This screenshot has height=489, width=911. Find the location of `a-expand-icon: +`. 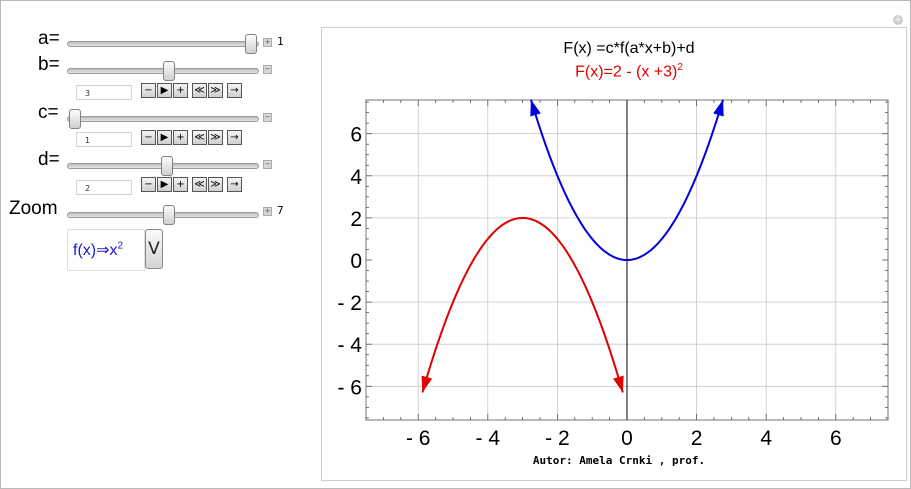

a-expand-icon: + is located at coordinates (267, 42).